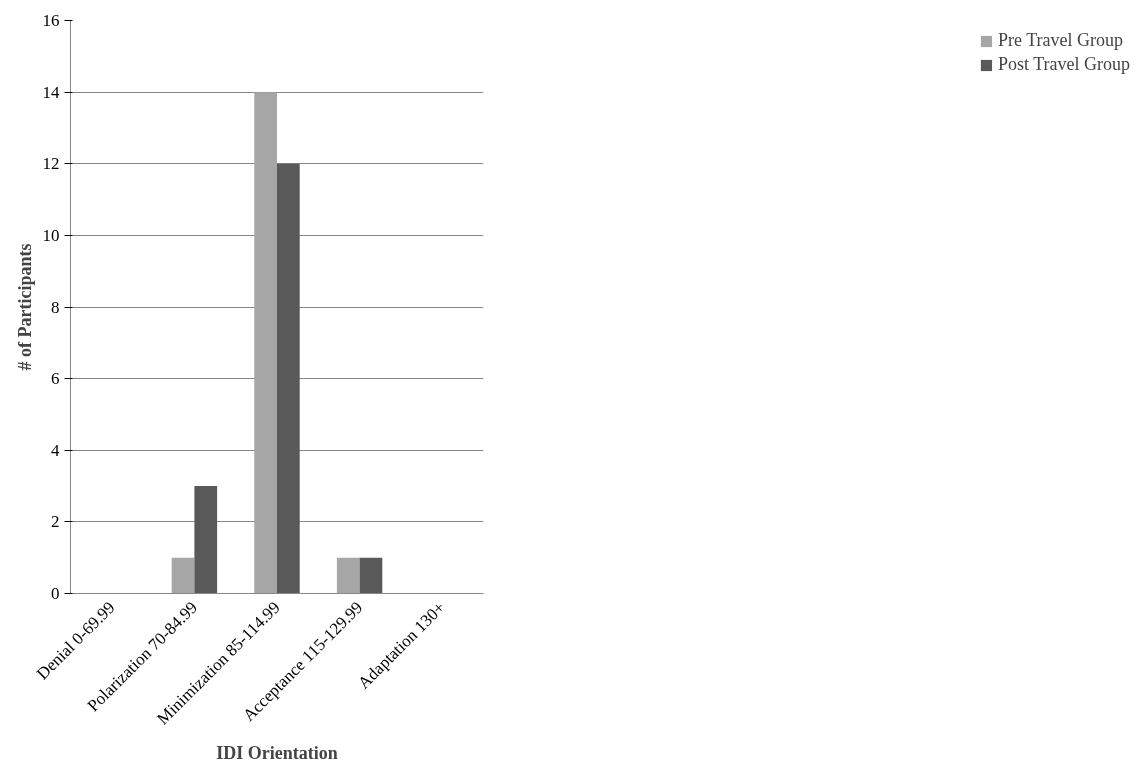 This screenshot has width=1147, height=774. What do you see at coordinates (55, 593) in the screenshot?
I see `y-tick-label: 0` at bounding box center [55, 593].